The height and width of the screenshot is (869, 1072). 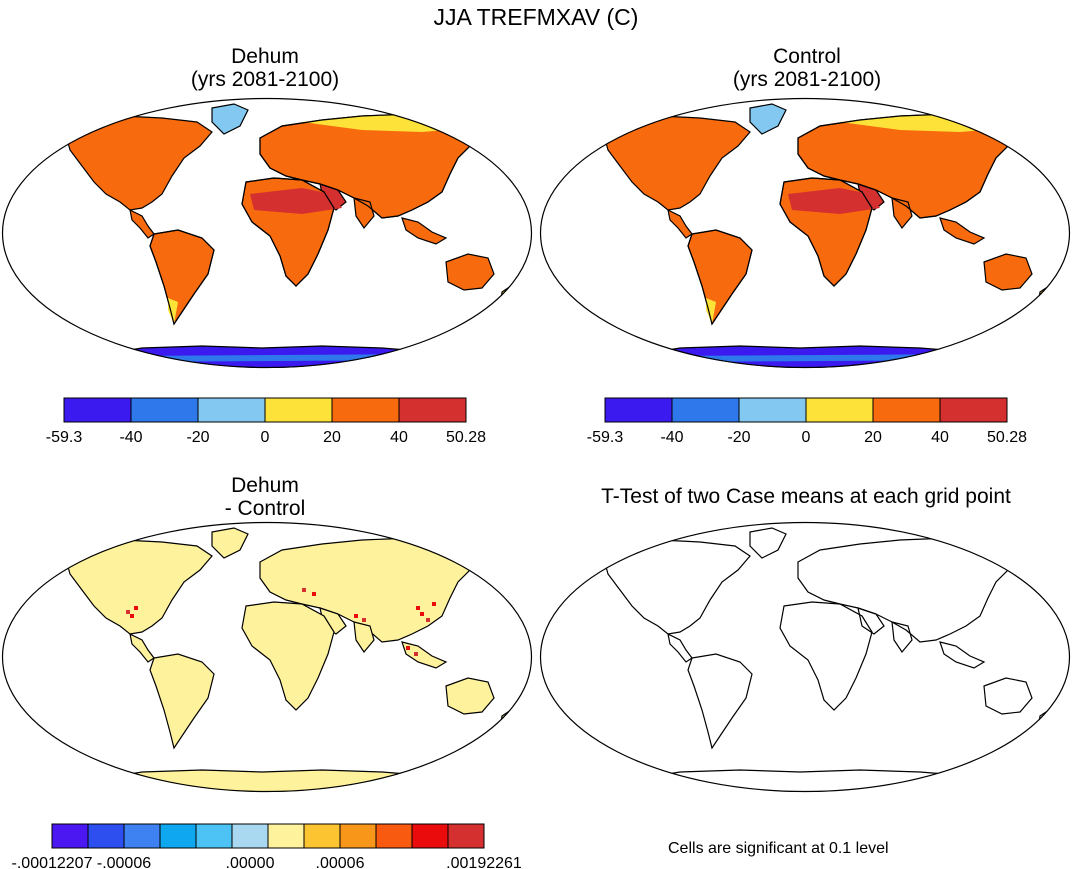 I want to click on colorbar-tick-label: 0, so click(x=265, y=437).